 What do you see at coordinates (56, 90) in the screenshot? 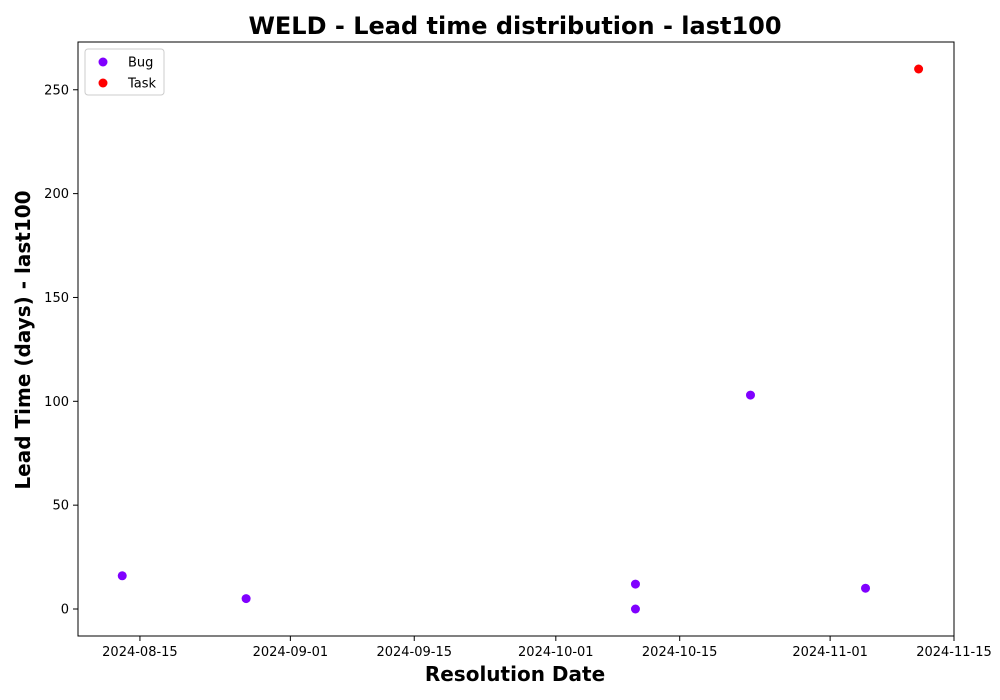
I see `y-tick-label: 250` at bounding box center [56, 90].